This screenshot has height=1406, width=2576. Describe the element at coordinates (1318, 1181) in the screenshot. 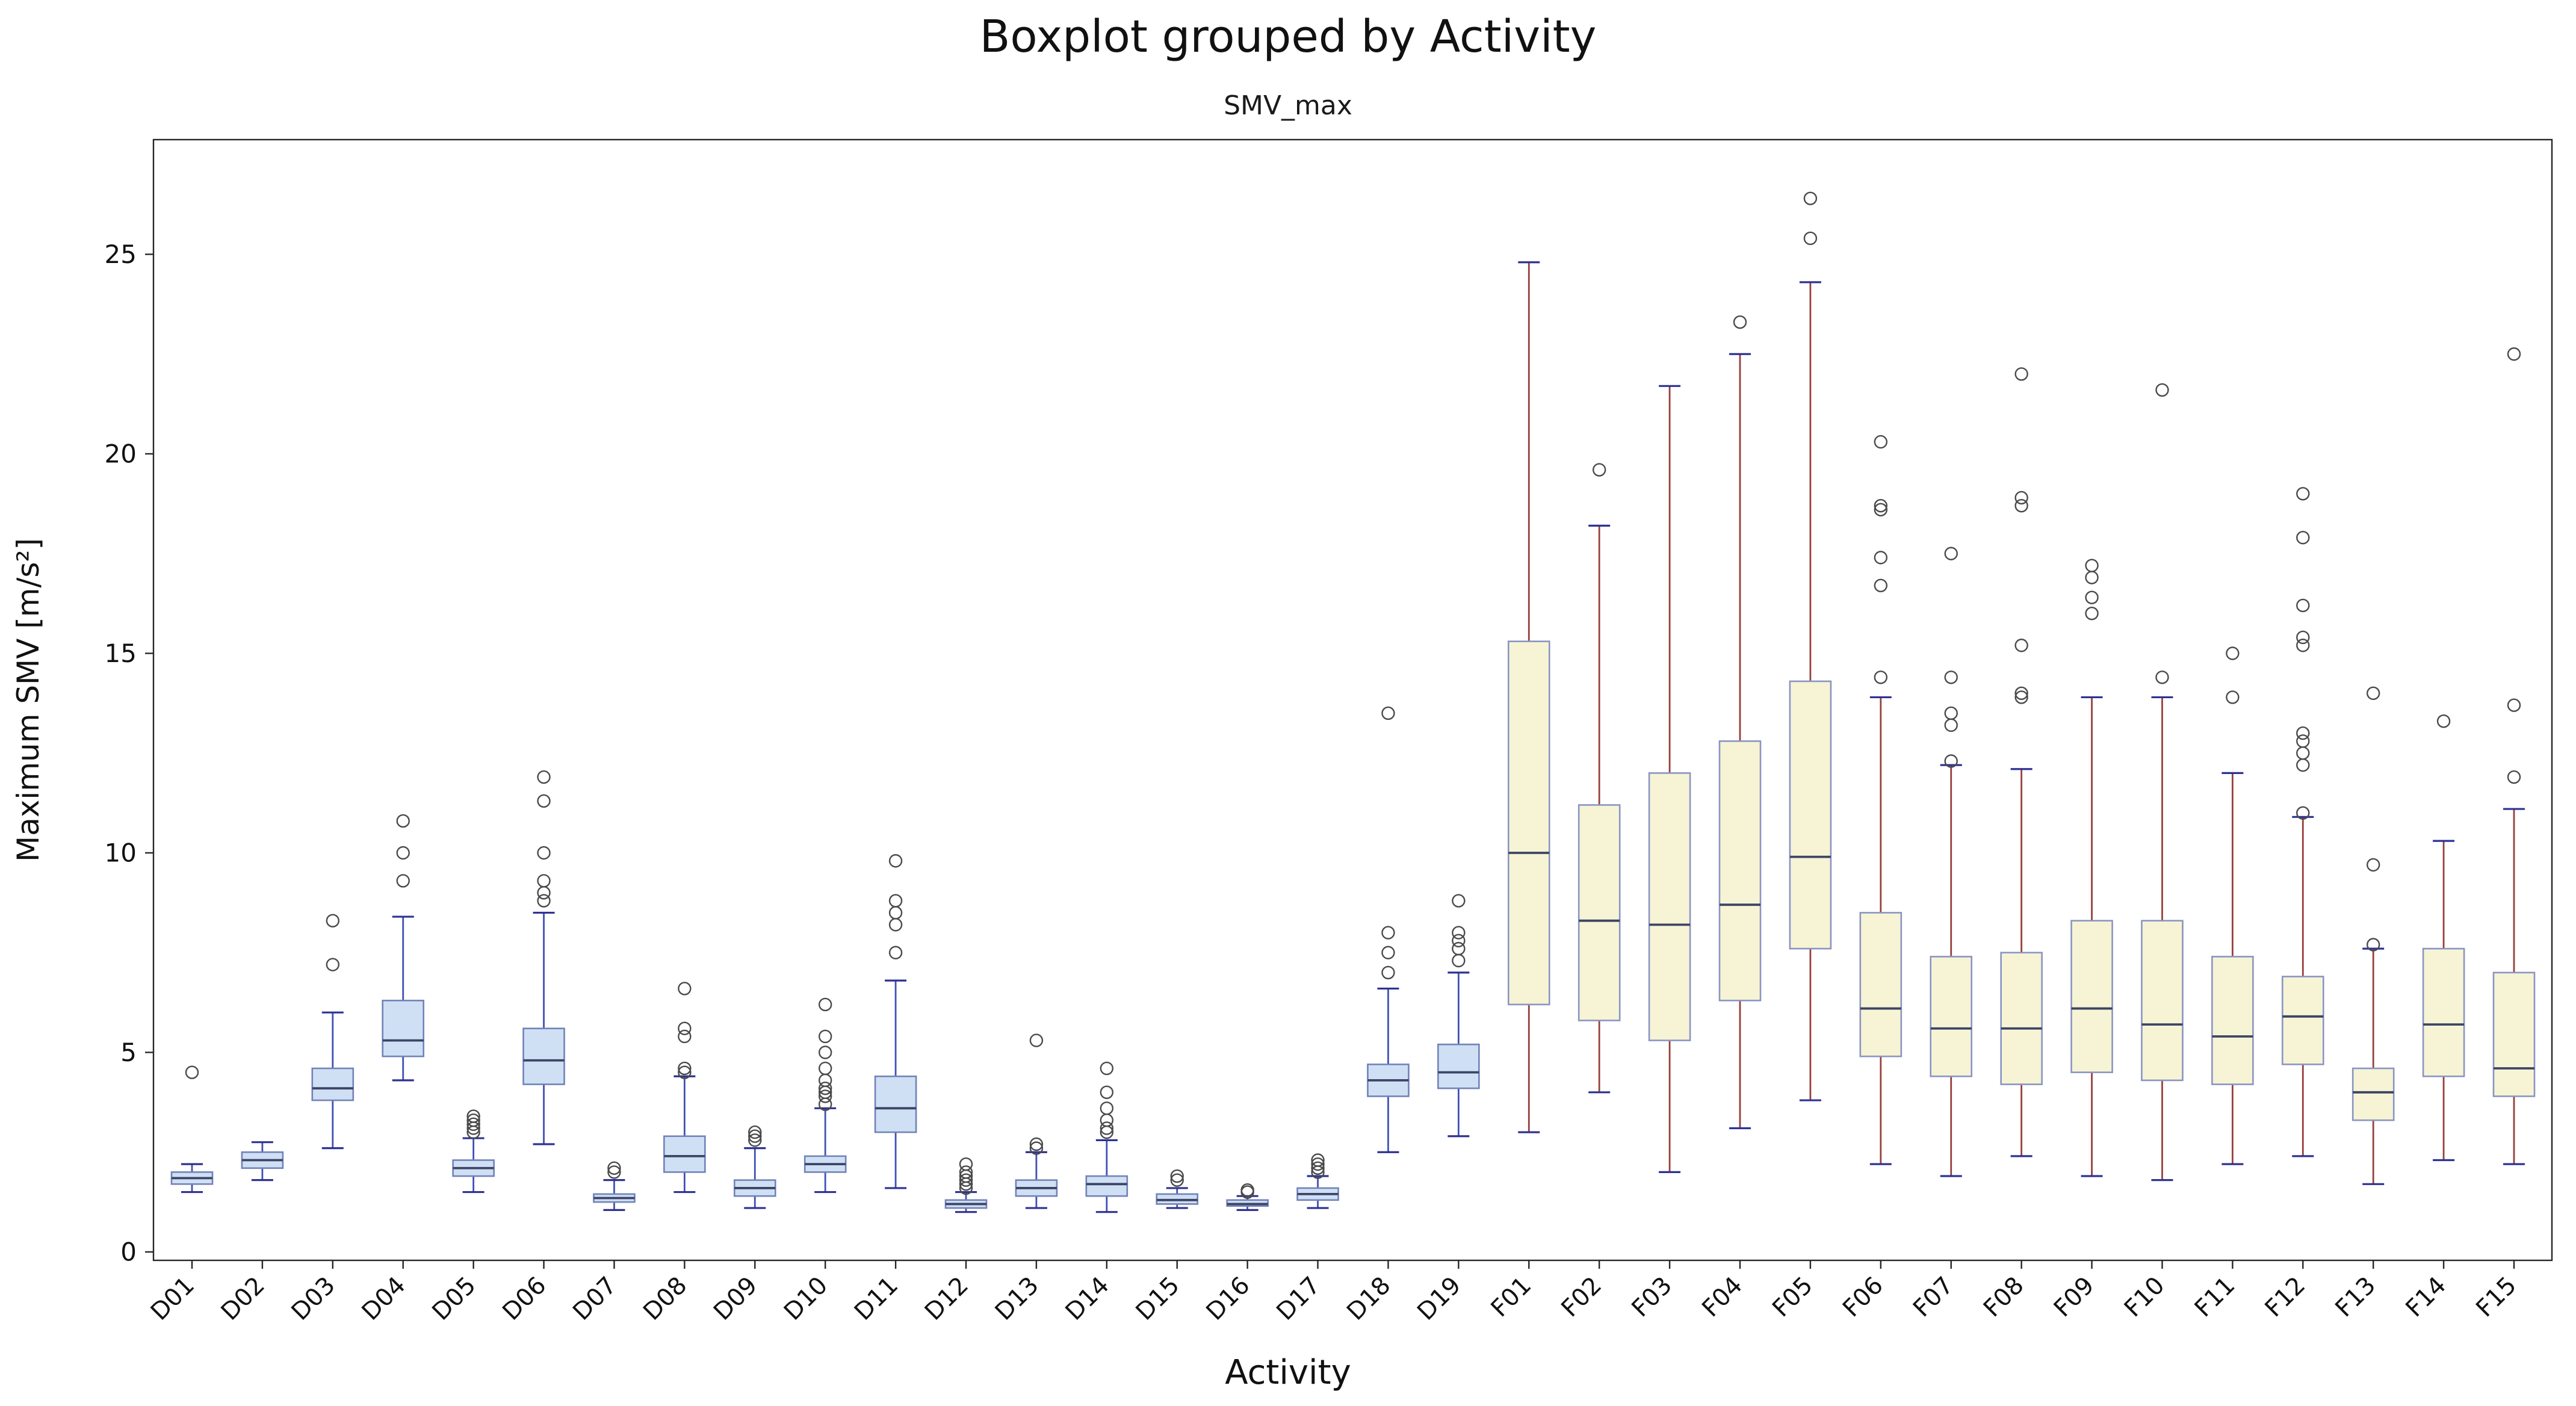

I see `boxplot-D17` at that location.